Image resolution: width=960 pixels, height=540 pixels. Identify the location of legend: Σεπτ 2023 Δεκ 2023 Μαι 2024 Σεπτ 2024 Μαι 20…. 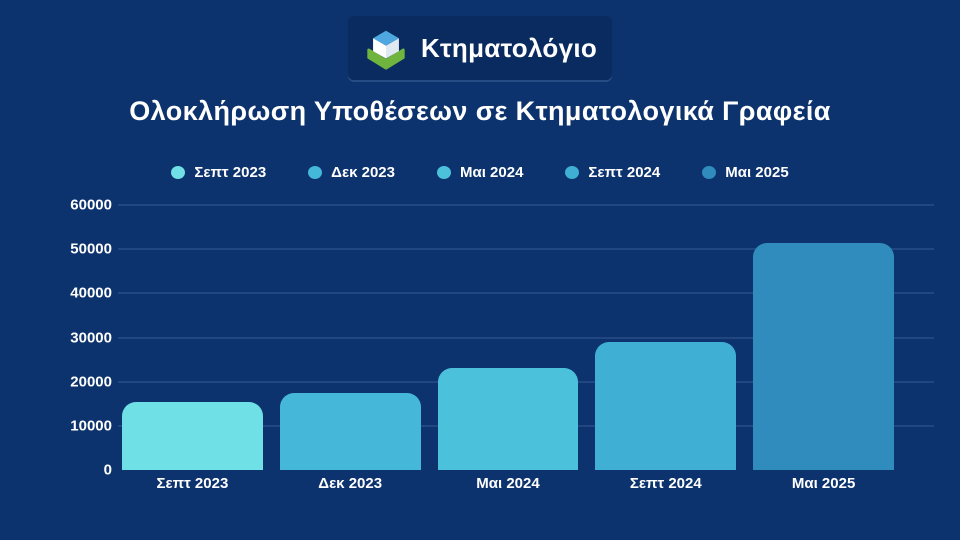
(480, 172).